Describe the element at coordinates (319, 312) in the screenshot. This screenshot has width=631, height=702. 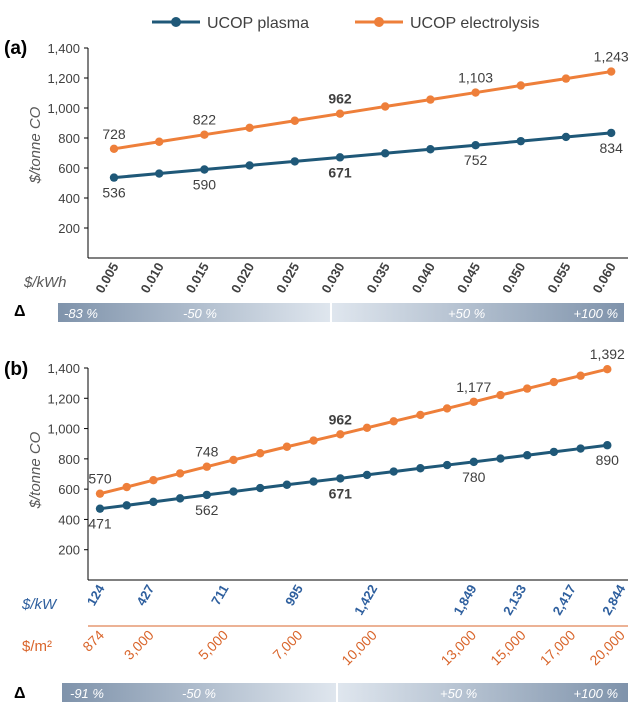
I see `panel-a-delta-bar: Δ -83 % -50 % +50 % +100 %` at that location.